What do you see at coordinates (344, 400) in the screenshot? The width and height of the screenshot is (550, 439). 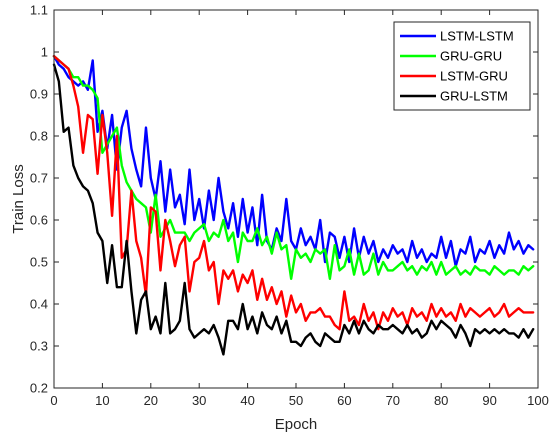 I see `x-tick-label: 60` at bounding box center [344, 400].